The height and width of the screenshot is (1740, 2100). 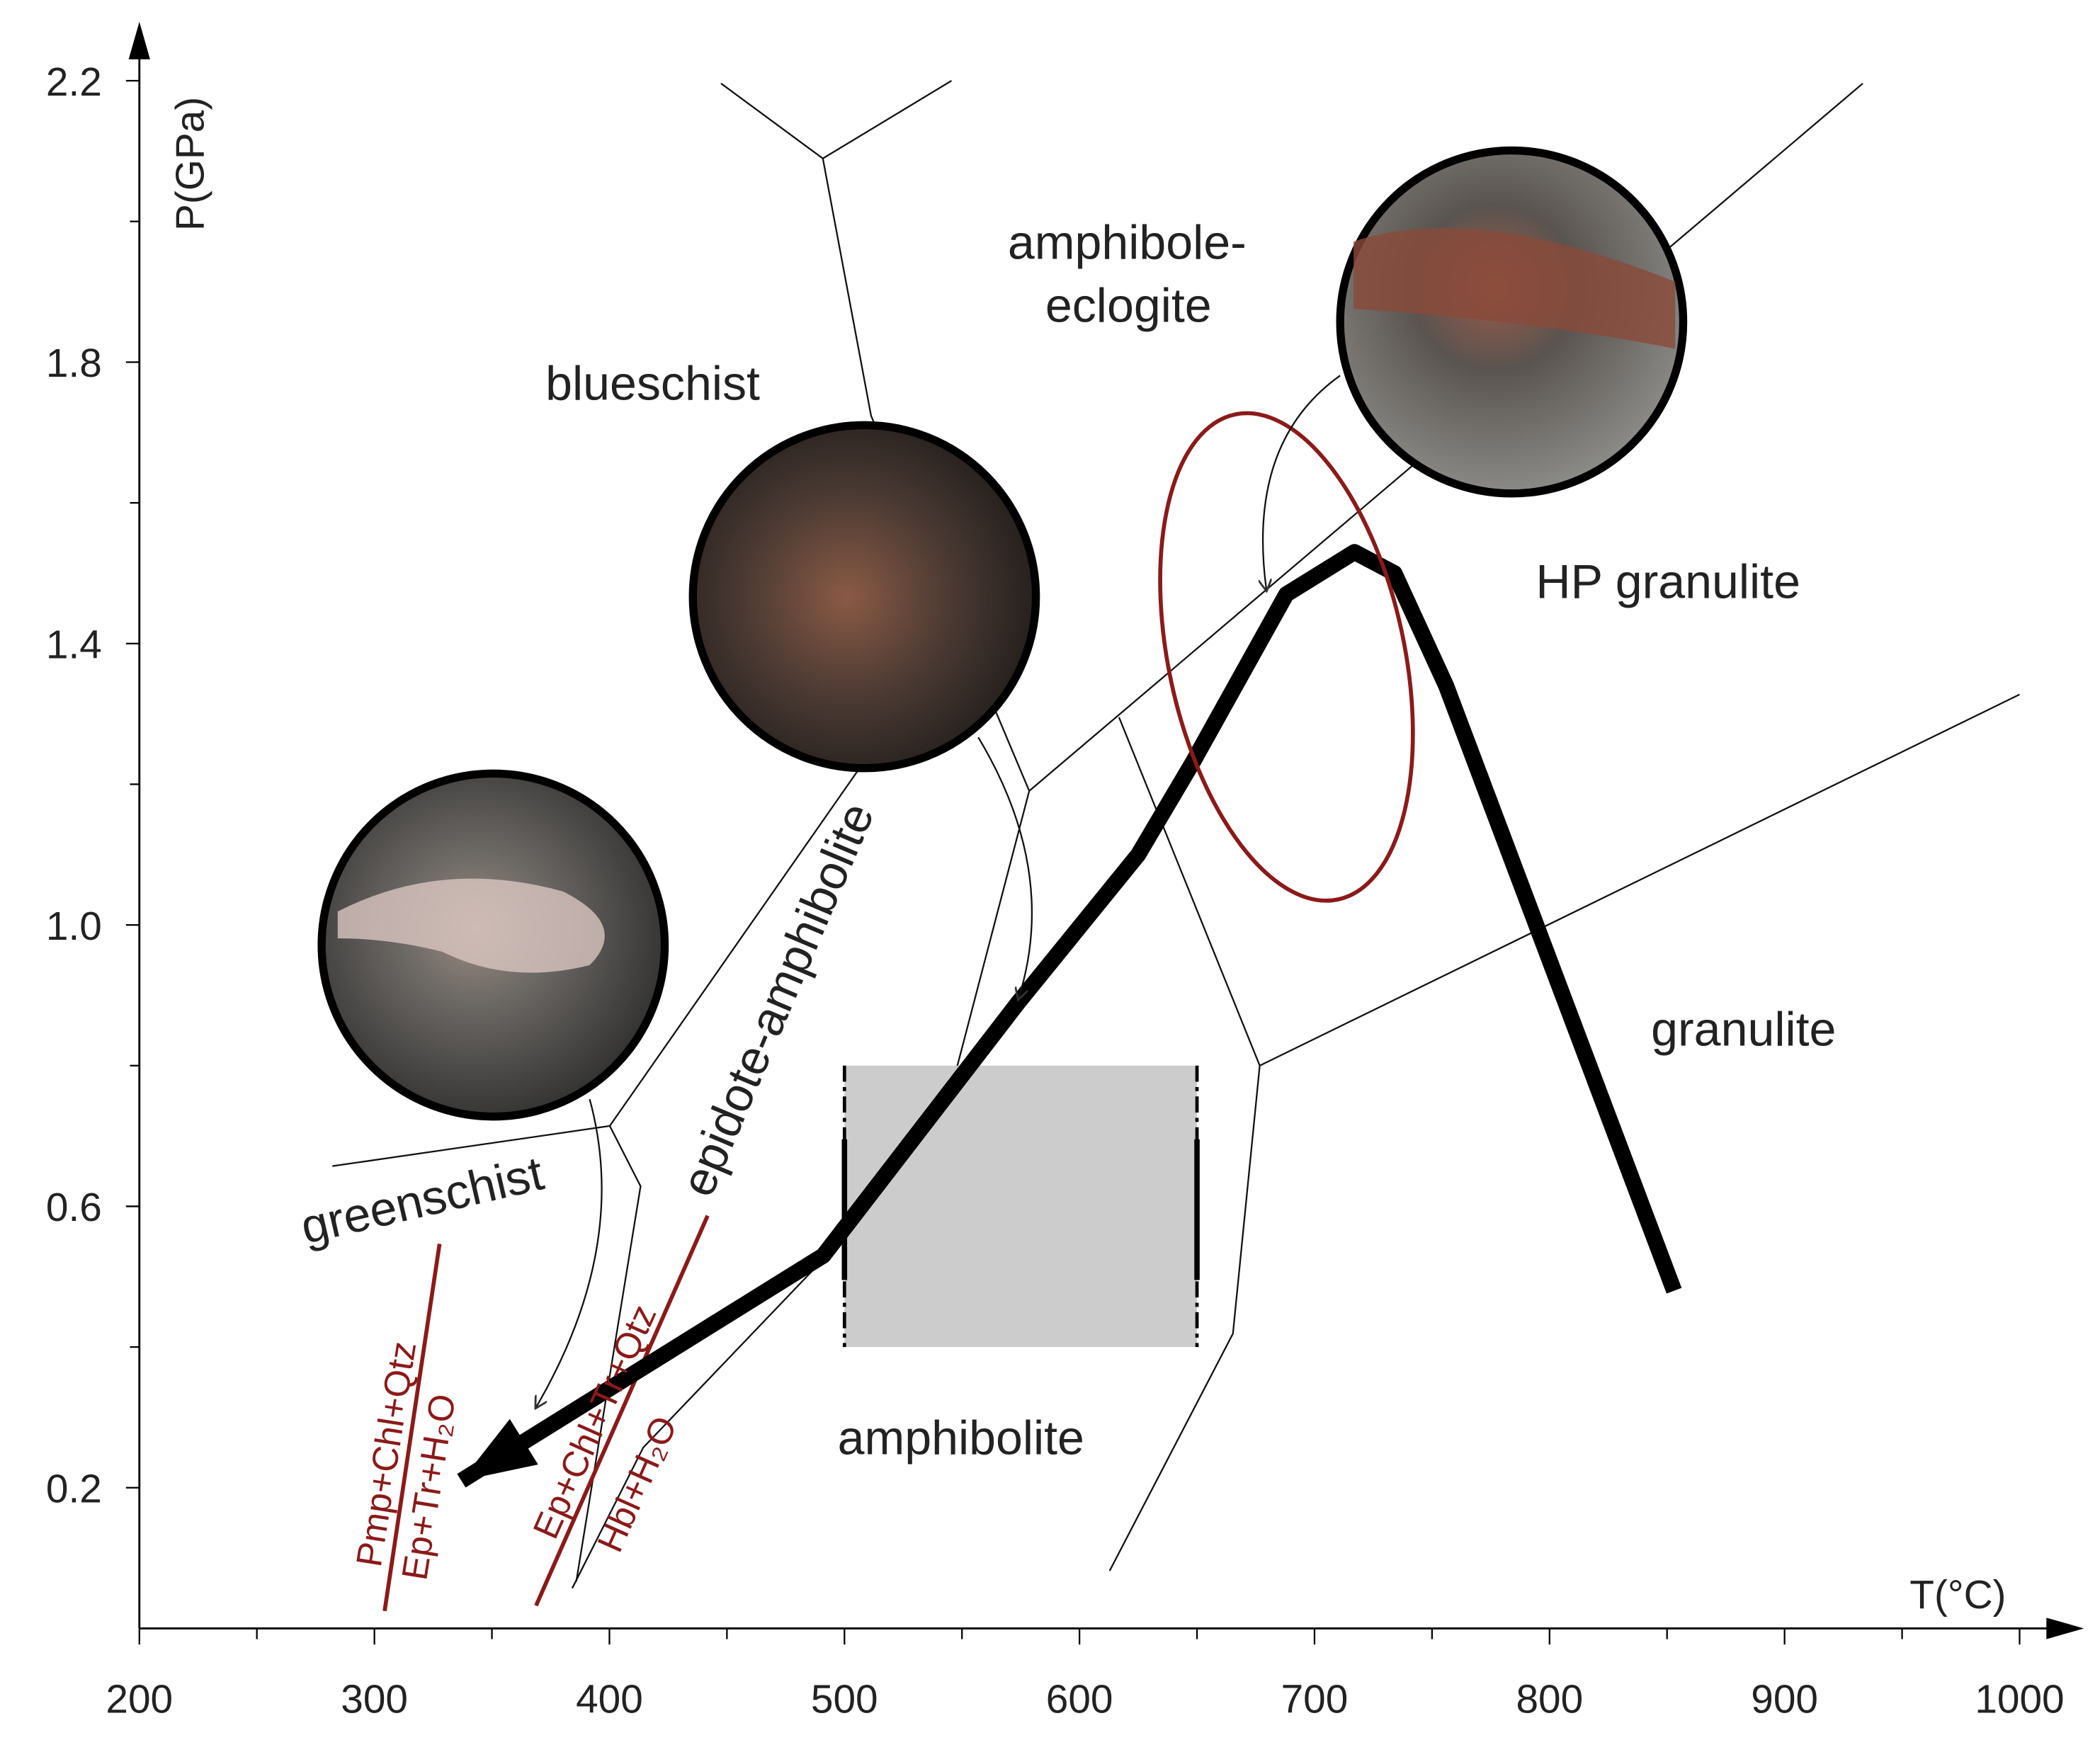 What do you see at coordinates (610, 1700) in the screenshot?
I see `x-tick-label: 400` at bounding box center [610, 1700].